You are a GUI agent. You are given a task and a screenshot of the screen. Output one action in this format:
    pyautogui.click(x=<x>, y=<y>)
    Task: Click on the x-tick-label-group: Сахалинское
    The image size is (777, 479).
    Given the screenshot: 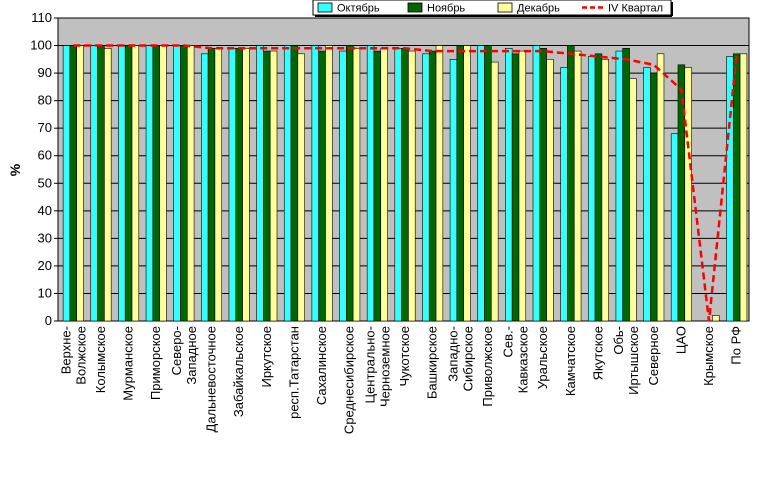 What is the action you would take?
    pyautogui.click(x=321, y=365)
    